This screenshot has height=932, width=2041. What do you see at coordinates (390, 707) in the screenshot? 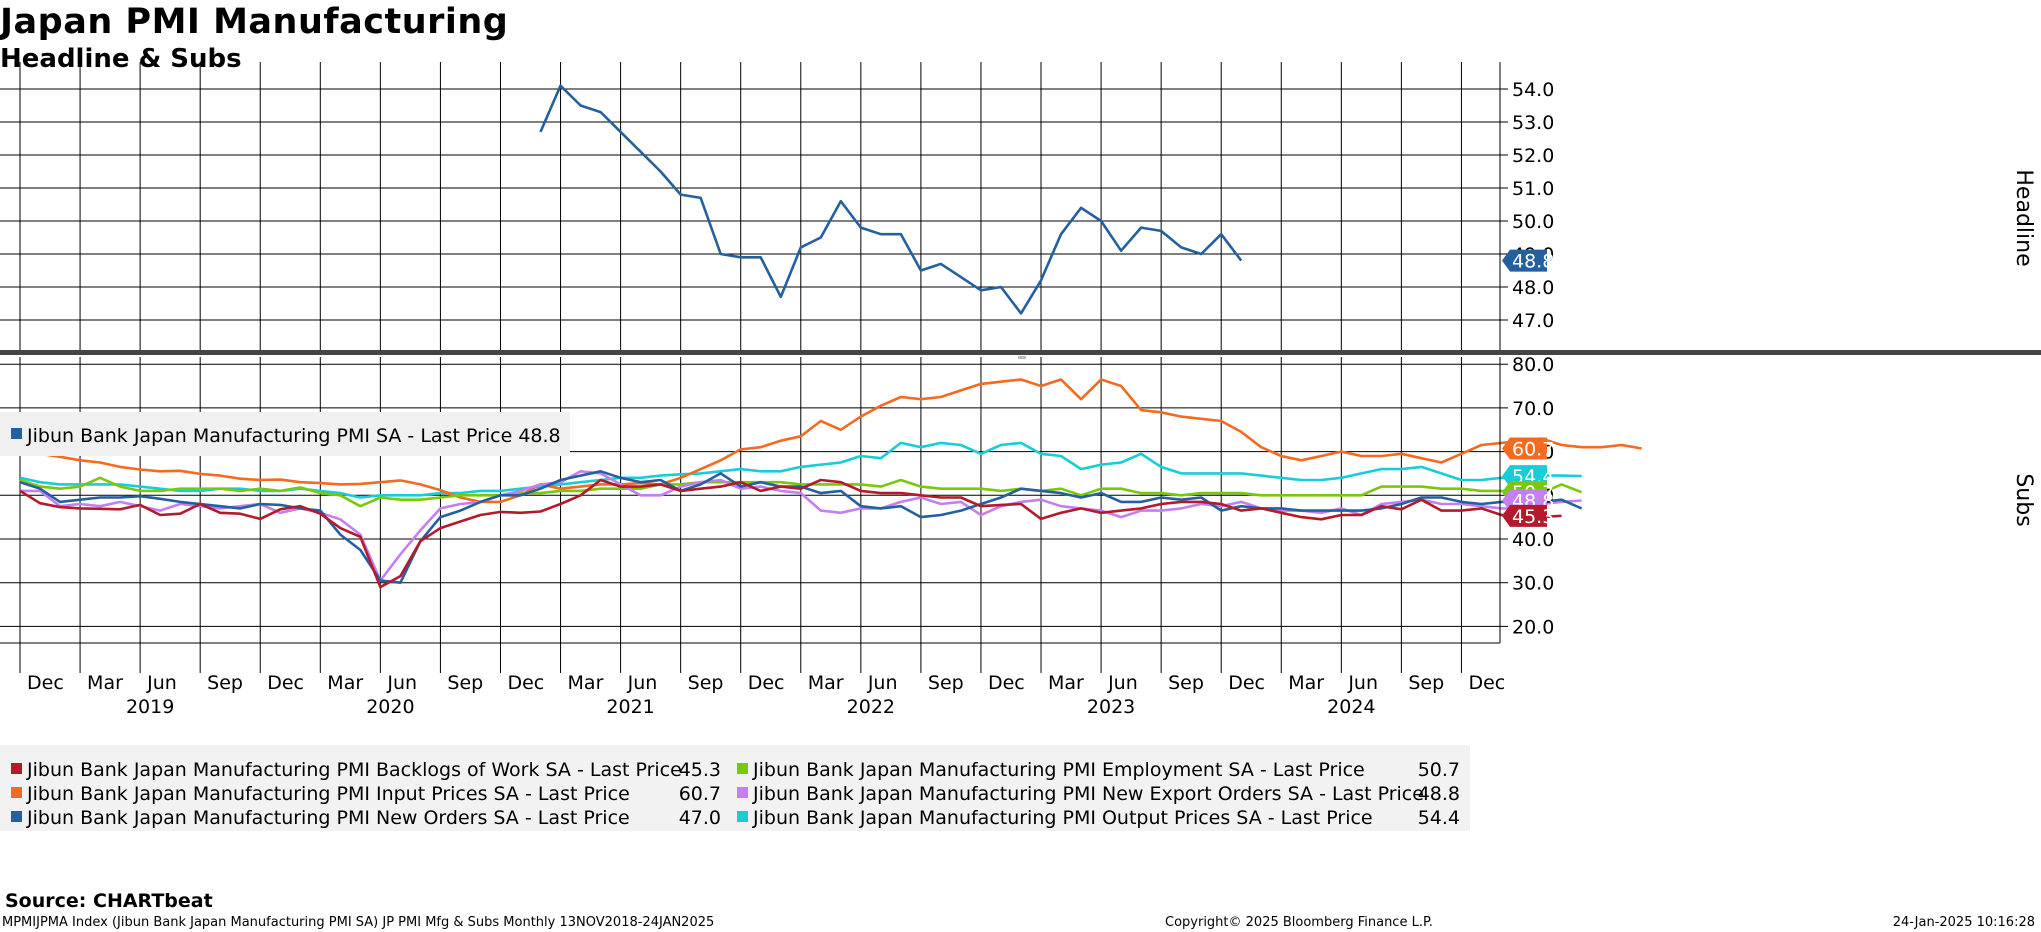
I see `x-year-label: 2020` at bounding box center [390, 707].